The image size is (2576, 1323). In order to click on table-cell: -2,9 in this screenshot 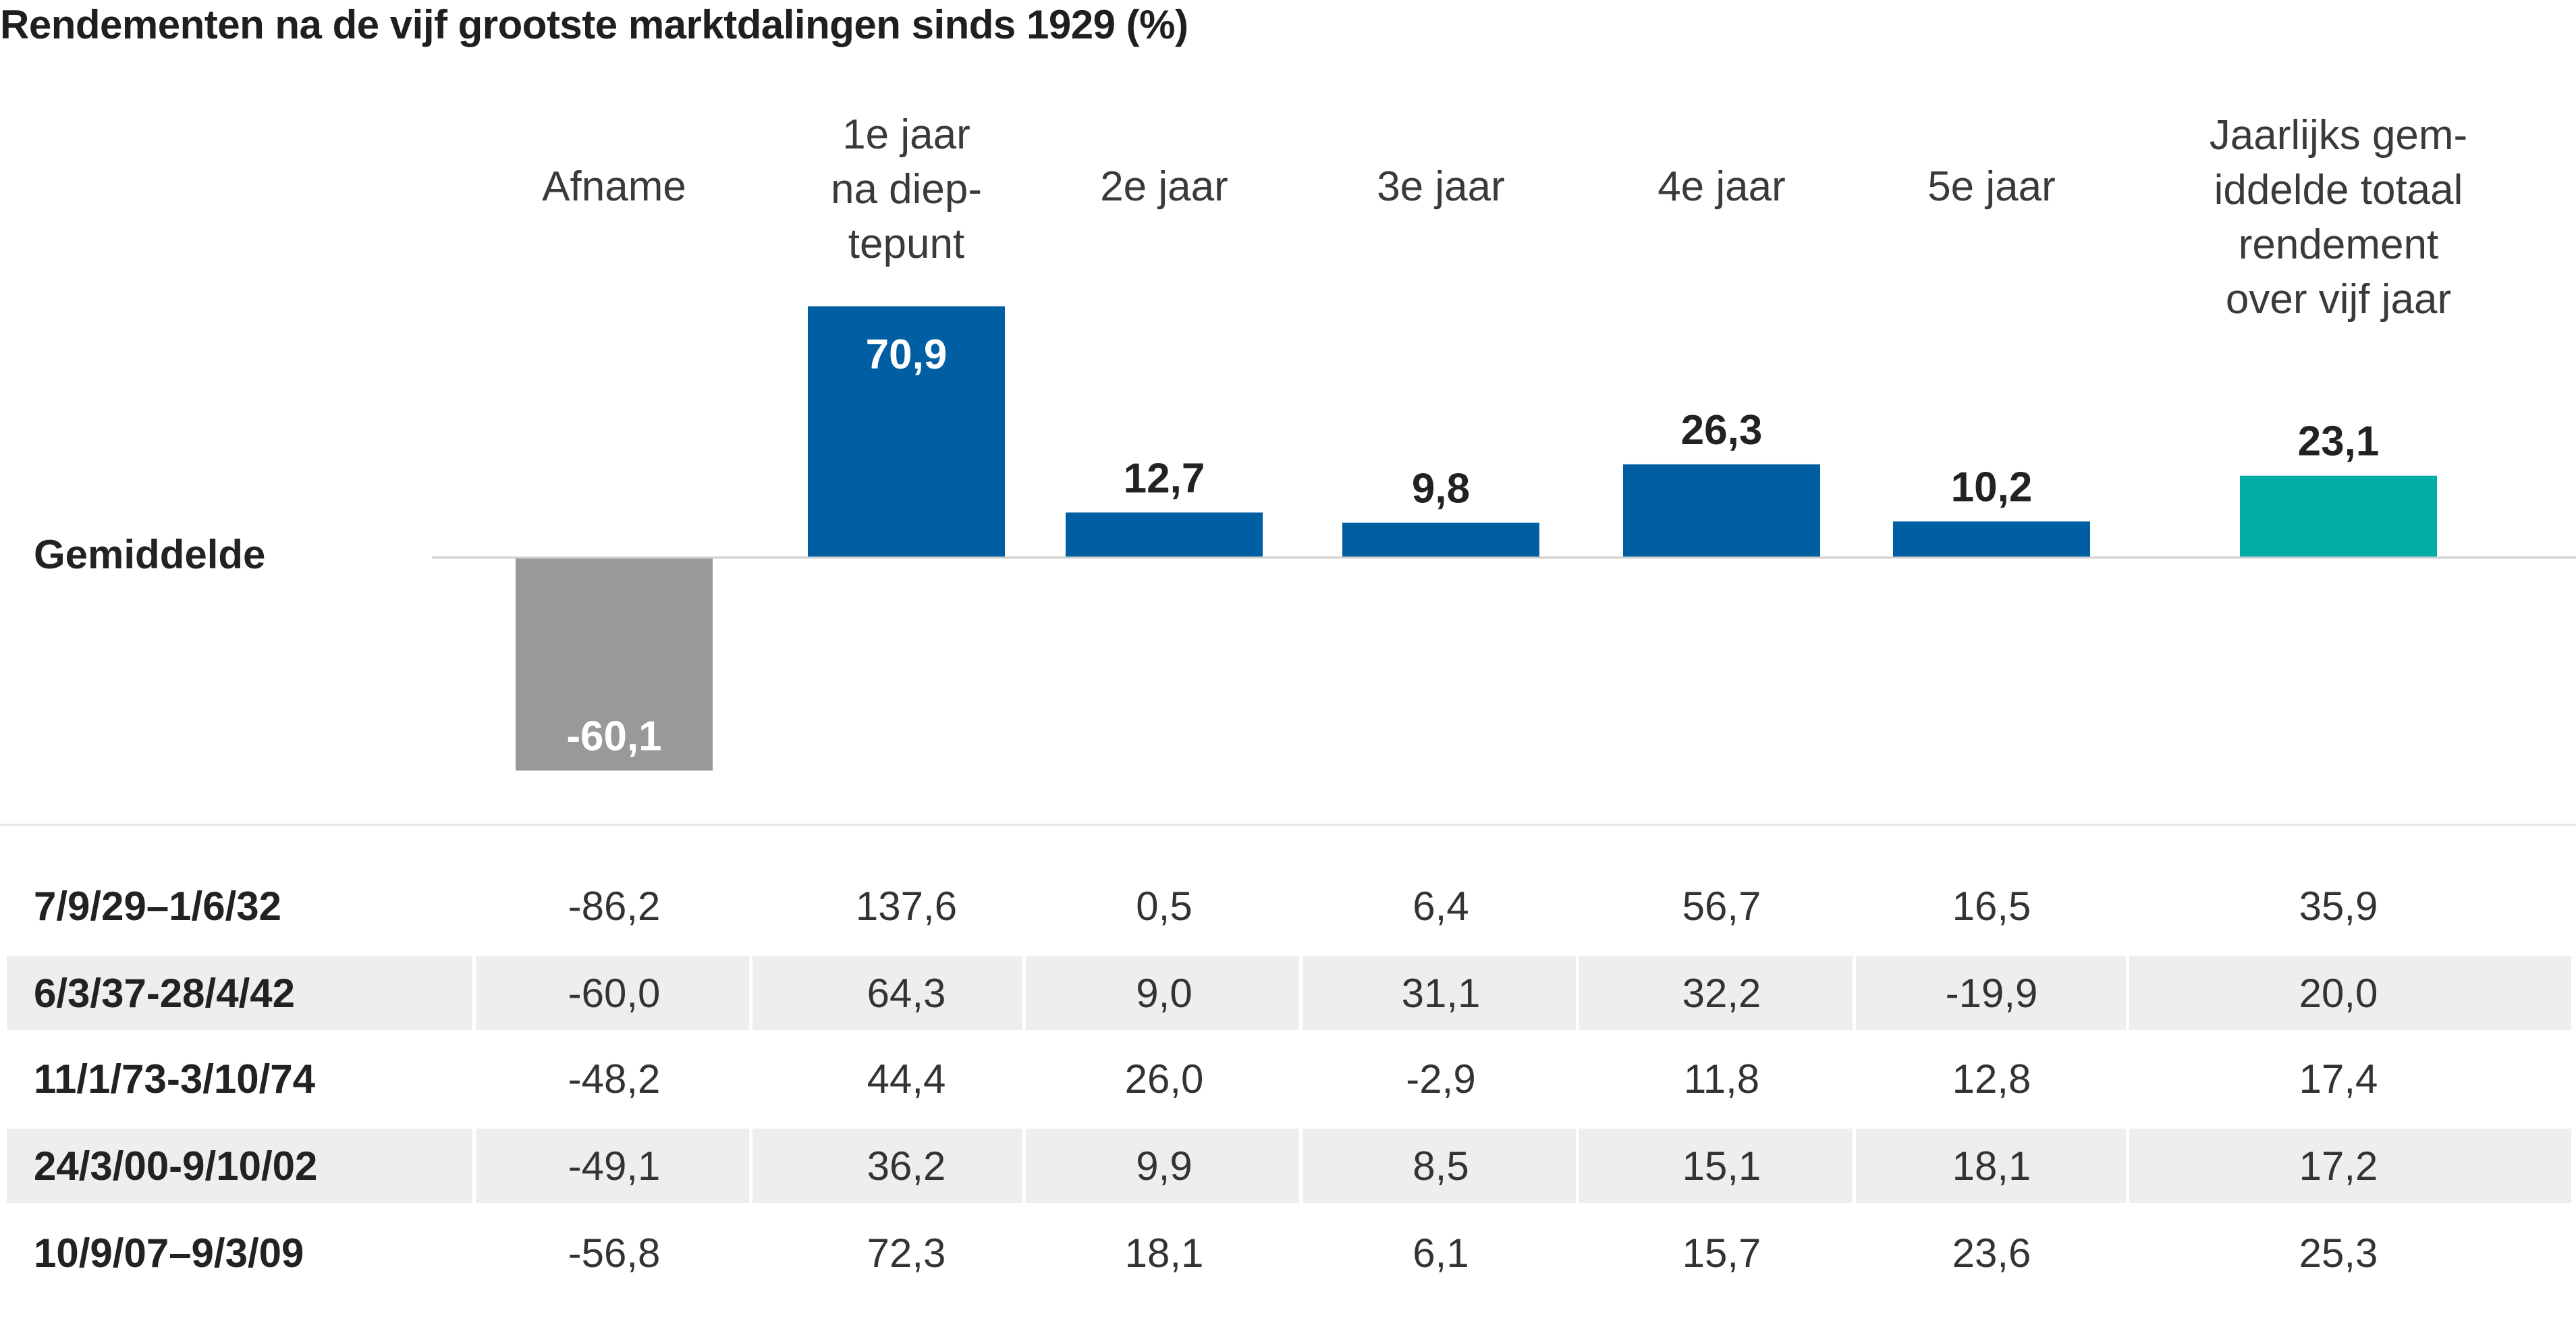, I will do `click(1441, 1079)`.